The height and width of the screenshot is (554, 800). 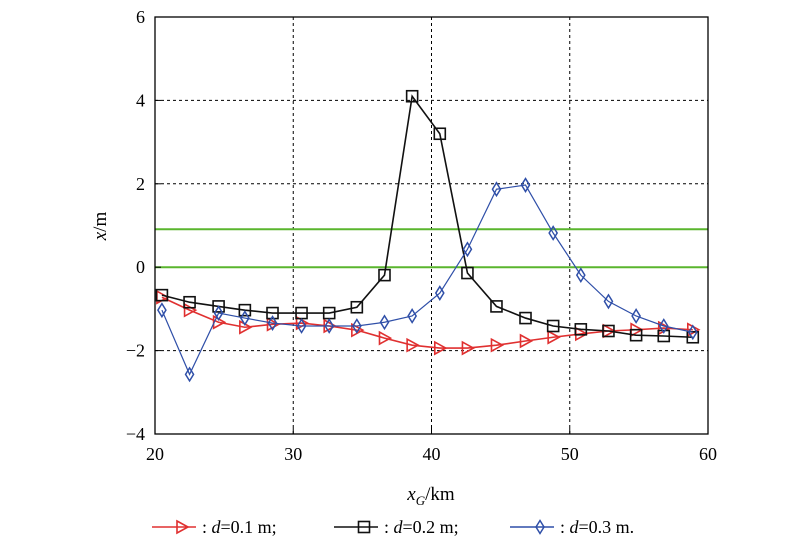 I want to click on y-axis-label: x/m, so click(x=100, y=227).